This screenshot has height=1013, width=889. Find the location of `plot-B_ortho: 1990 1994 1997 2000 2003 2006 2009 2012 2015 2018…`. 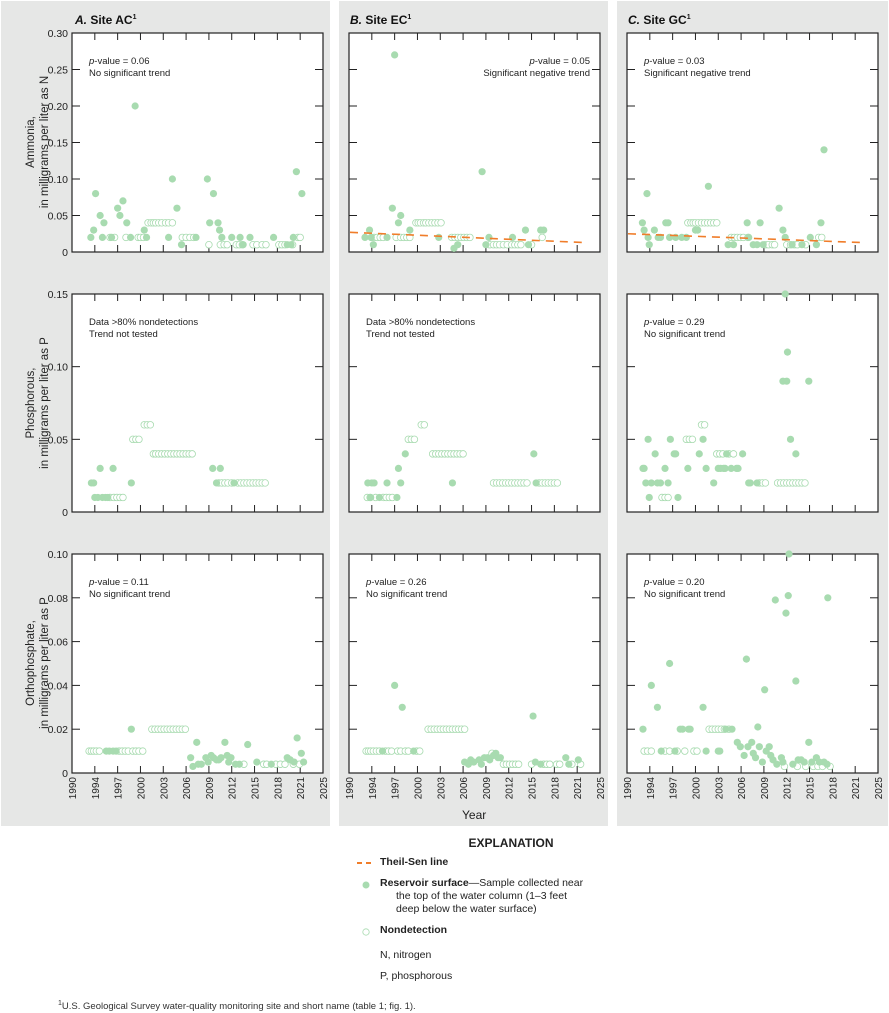

plot-B_ortho: 1990 1994 1997 2000 2003 2006 2009 2012 2015 2018… is located at coordinates (476, 676).